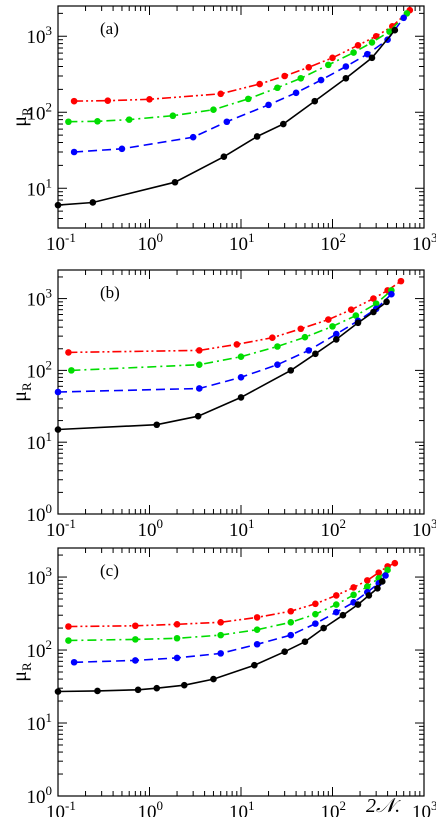 Image resolution: width=436 pixels, height=817 pixels. Describe the element at coordinates (109, 570) in the screenshot. I see `panel-tag: (c)` at that location.